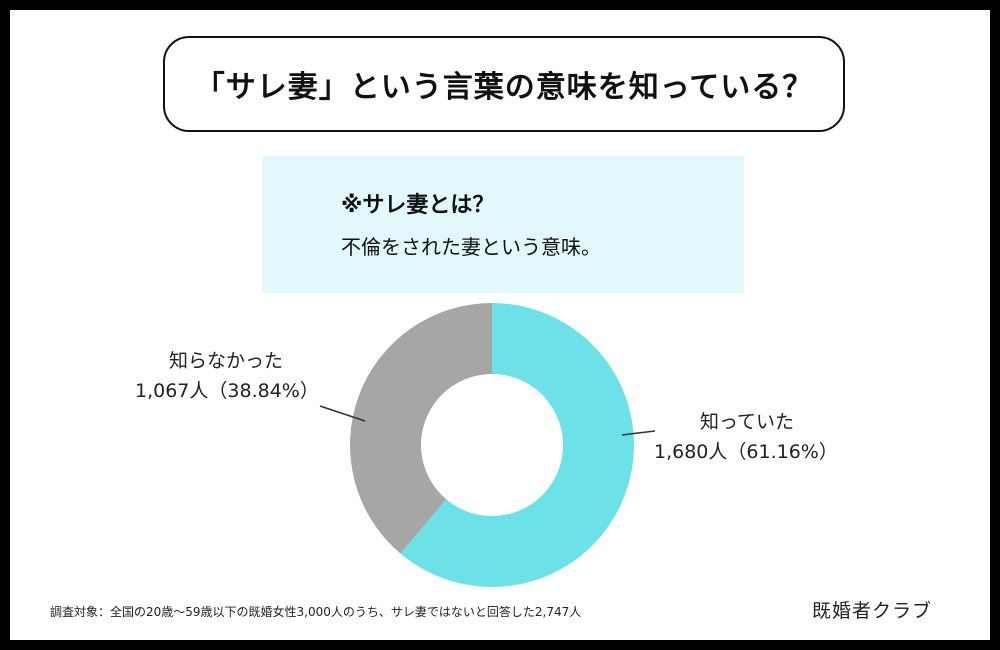 This screenshot has width=1000, height=650. What do you see at coordinates (747, 422) in the screenshot?
I see `slice-label-known: 知っていた` at bounding box center [747, 422].